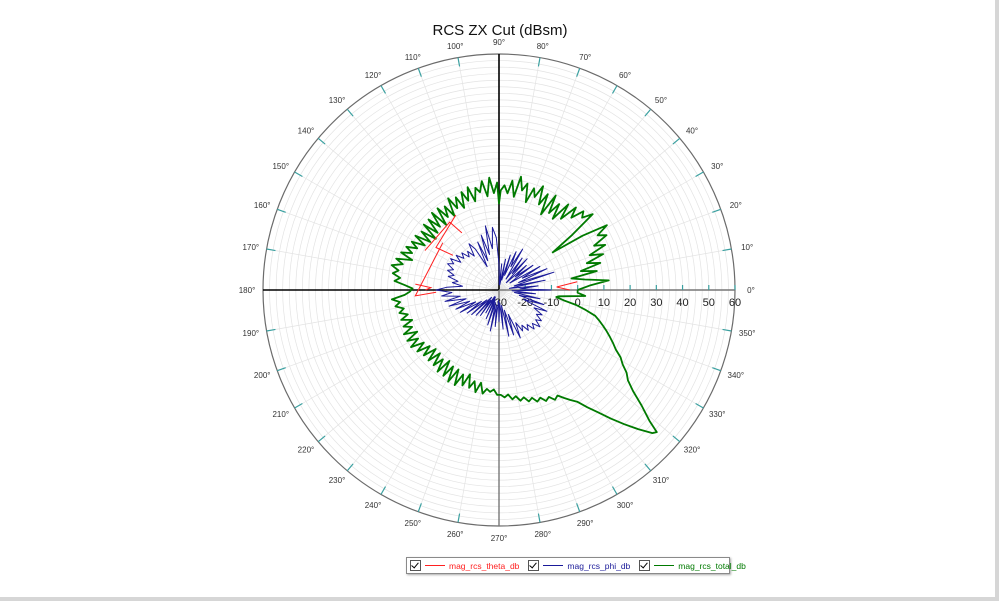 The height and width of the screenshot is (602, 1000). What do you see at coordinates (682, 303) in the screenshot?
I see `radial-label: 40` at bounding box center [682, 303].